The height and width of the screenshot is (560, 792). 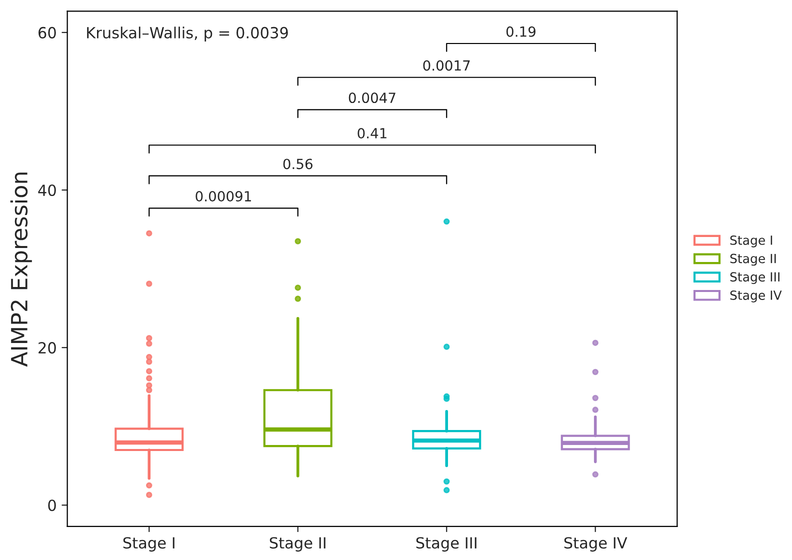 I want to click on y-tick-label: 60, so click(x=47, y=32).